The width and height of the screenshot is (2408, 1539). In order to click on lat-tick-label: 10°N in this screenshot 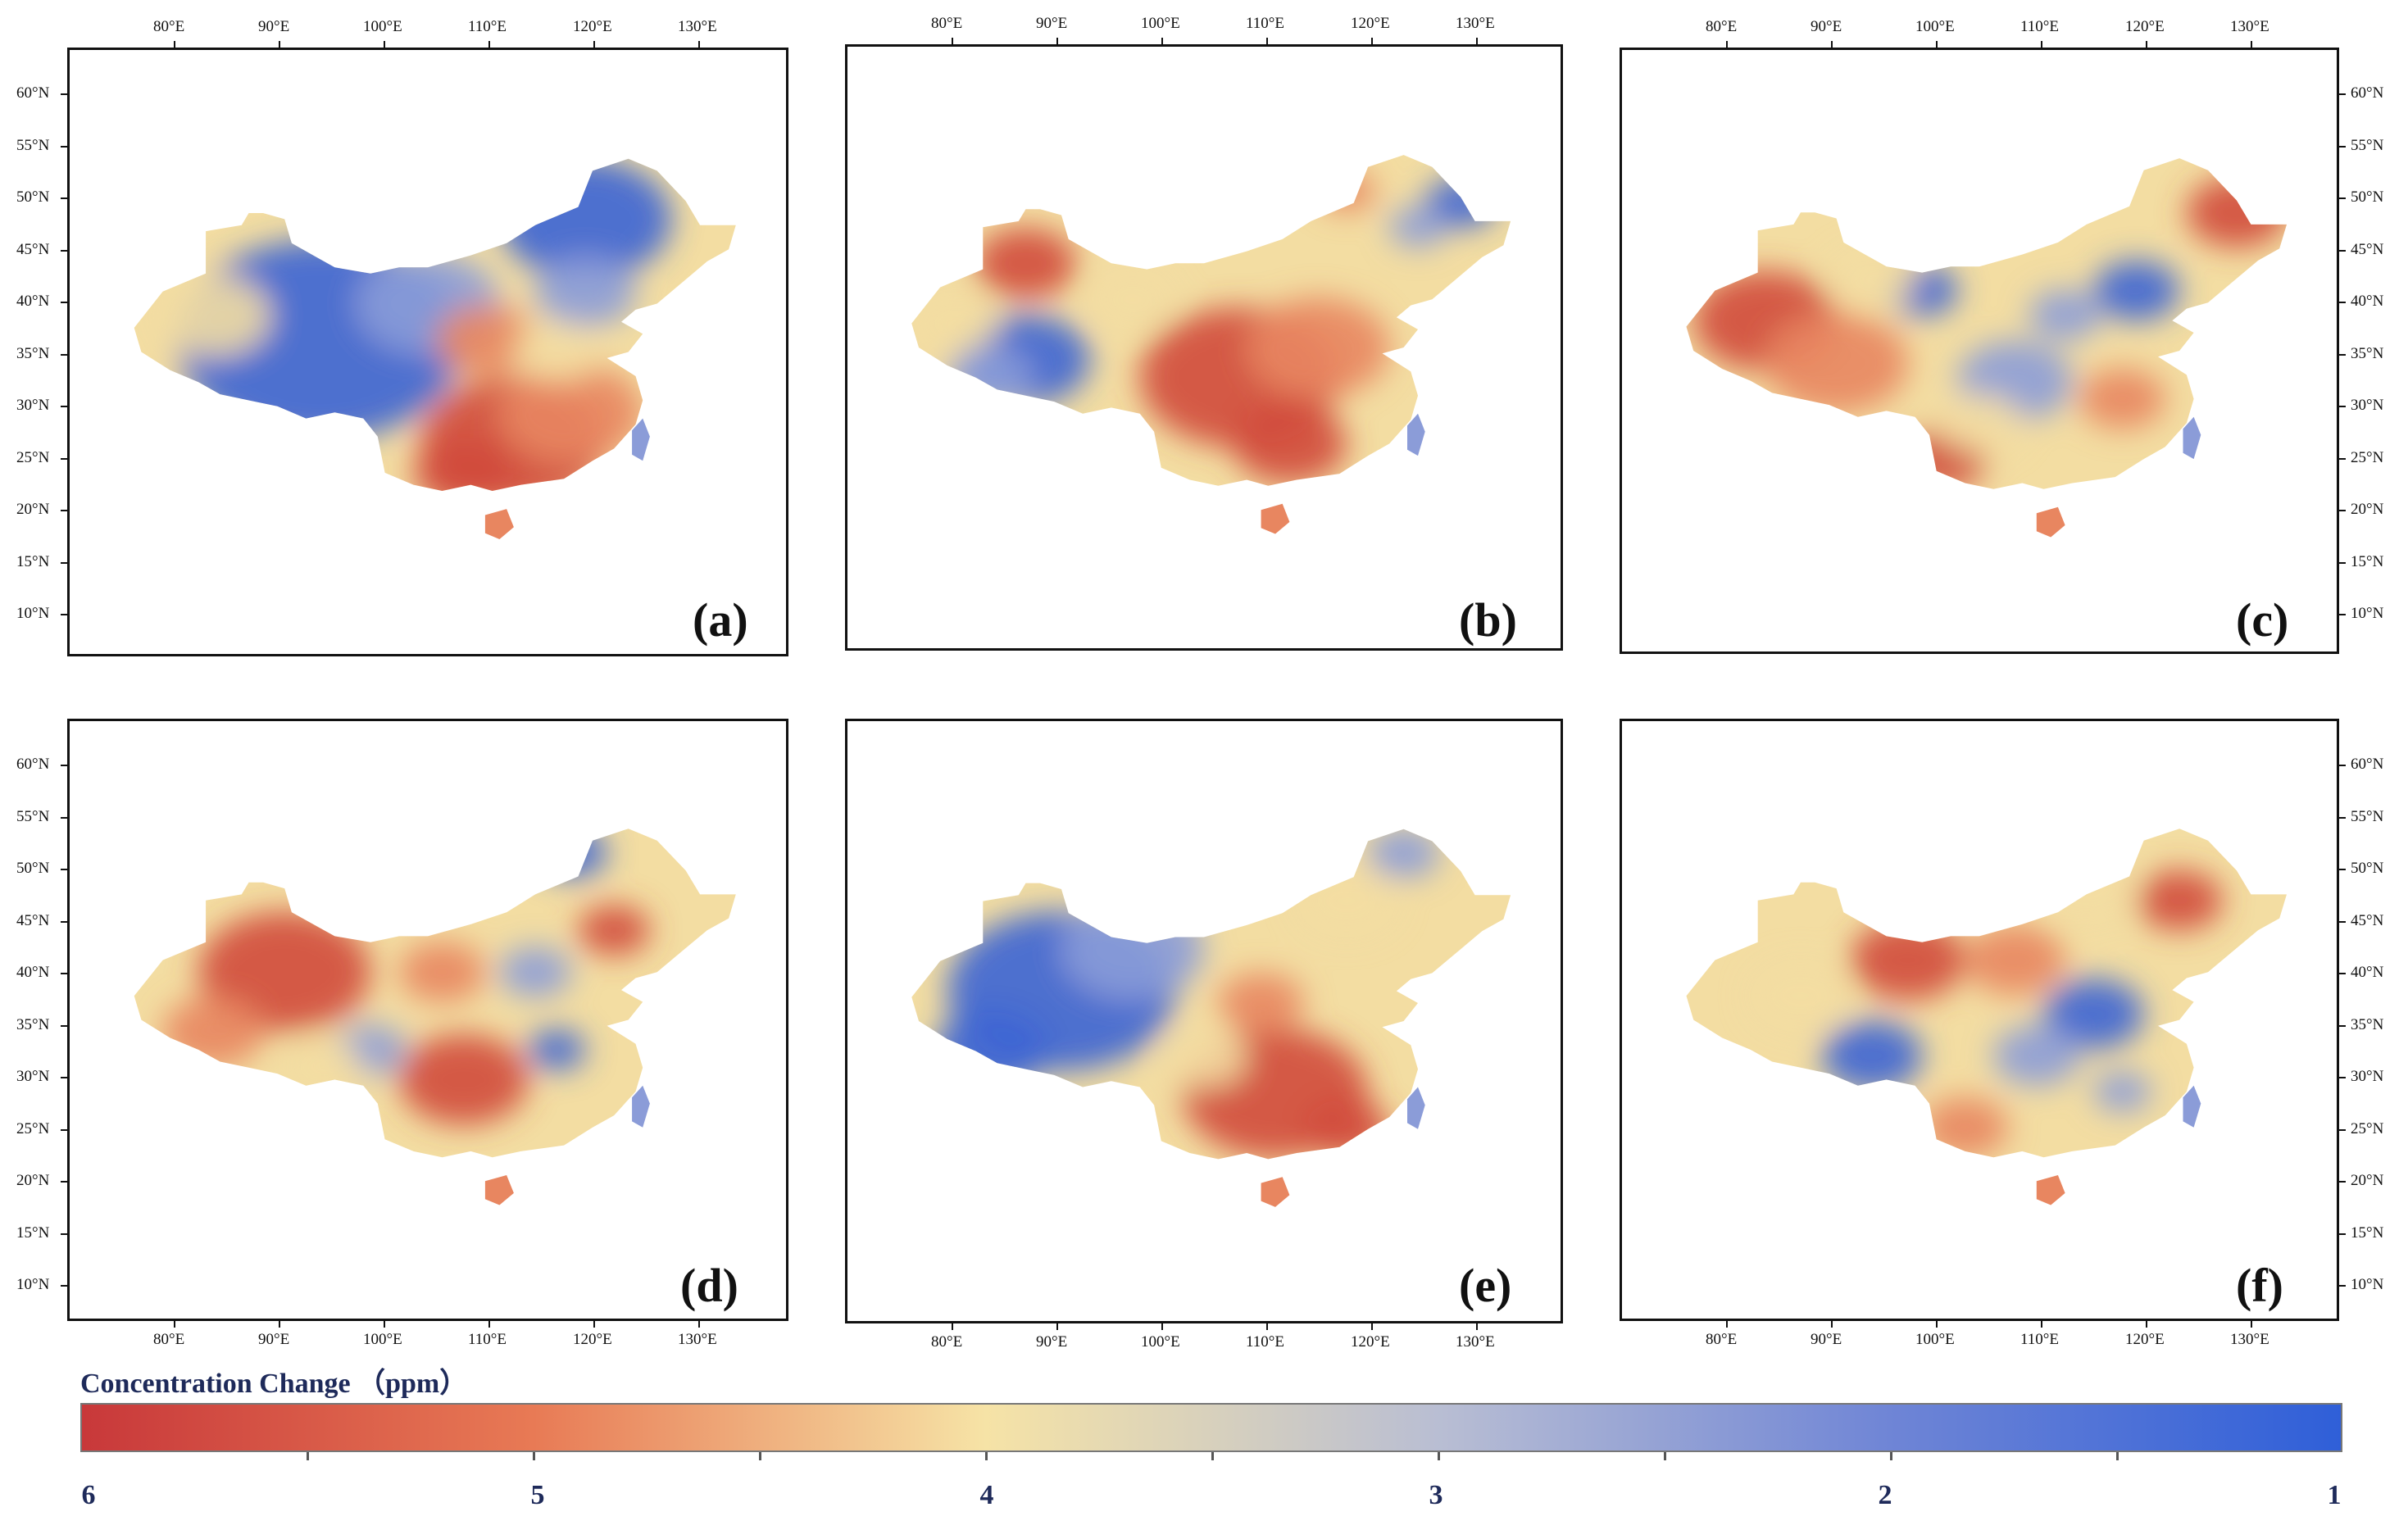, I will do `click(33, 1284)`.